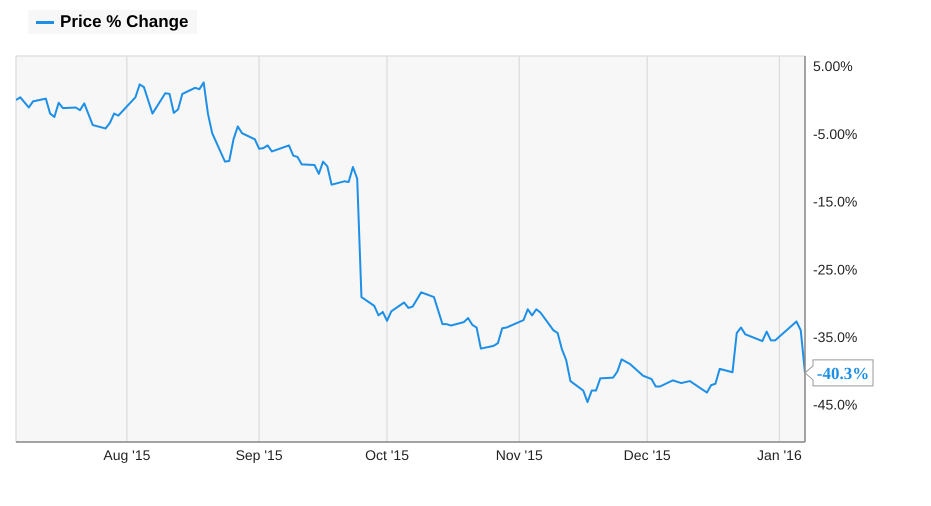  I want to click on x-tick-label: Aug '15, so click(127, 454).